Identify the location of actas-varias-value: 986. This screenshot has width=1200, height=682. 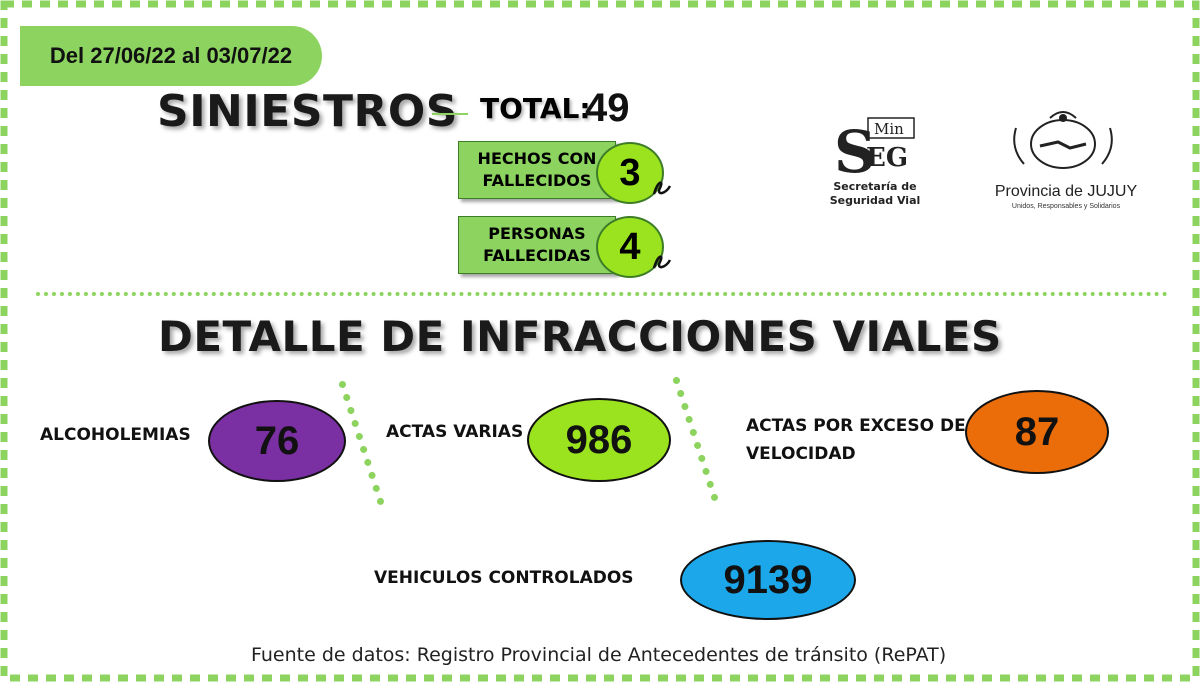
(599, 440).